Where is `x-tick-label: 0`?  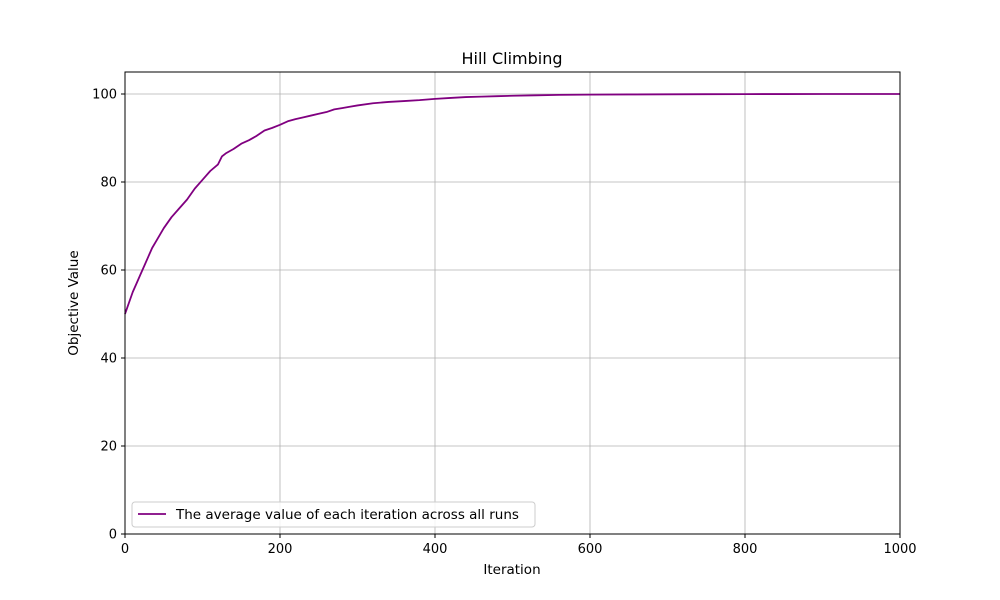
x-tick-label: 0 is located at coordinates (125, 549).